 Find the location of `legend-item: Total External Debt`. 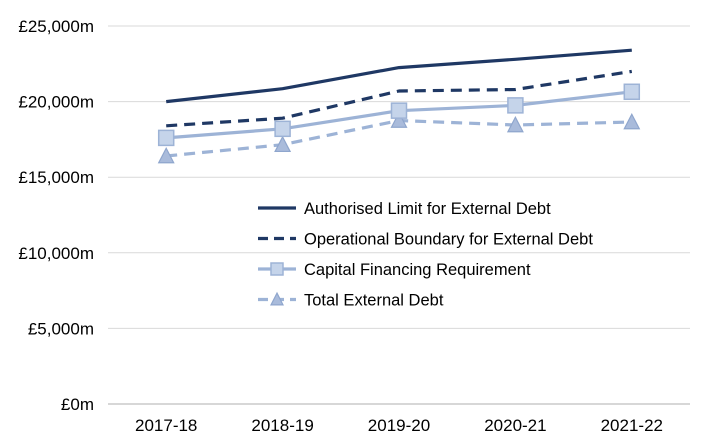

legend-item: Total External Debt is located at coordinates (351, 301).